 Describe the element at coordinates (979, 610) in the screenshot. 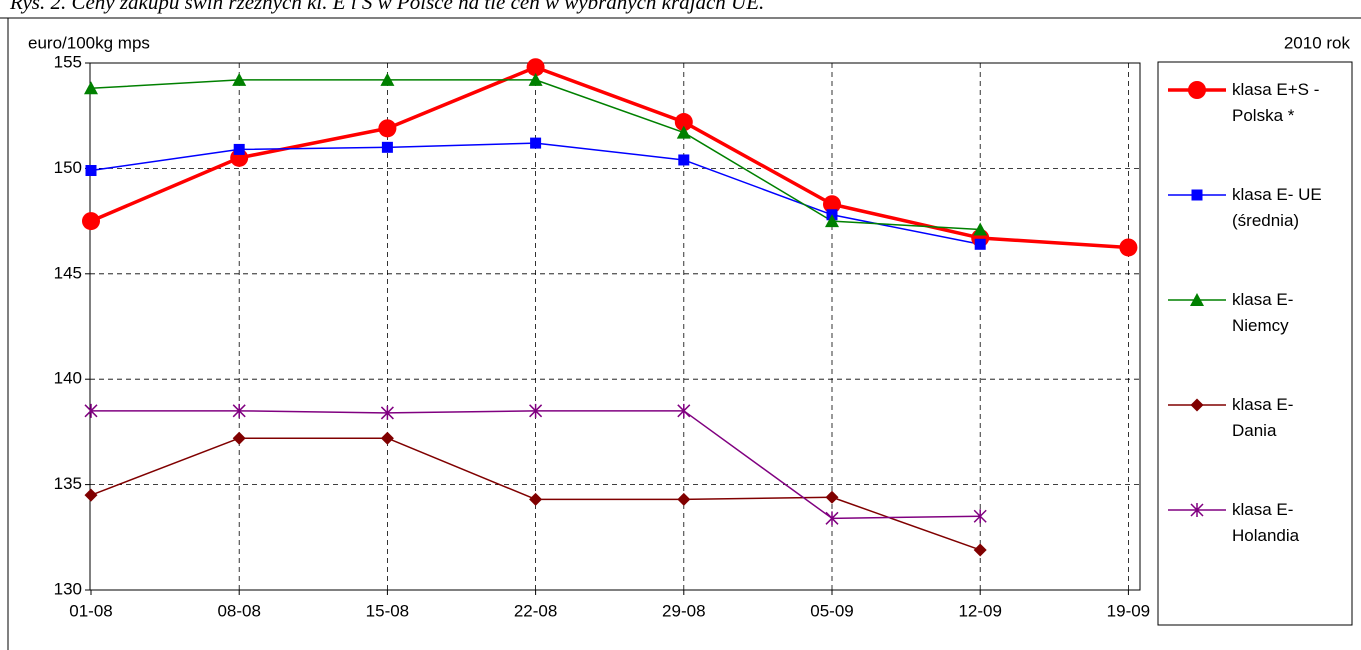

I see `x-tick-label: 12-09` at that location.